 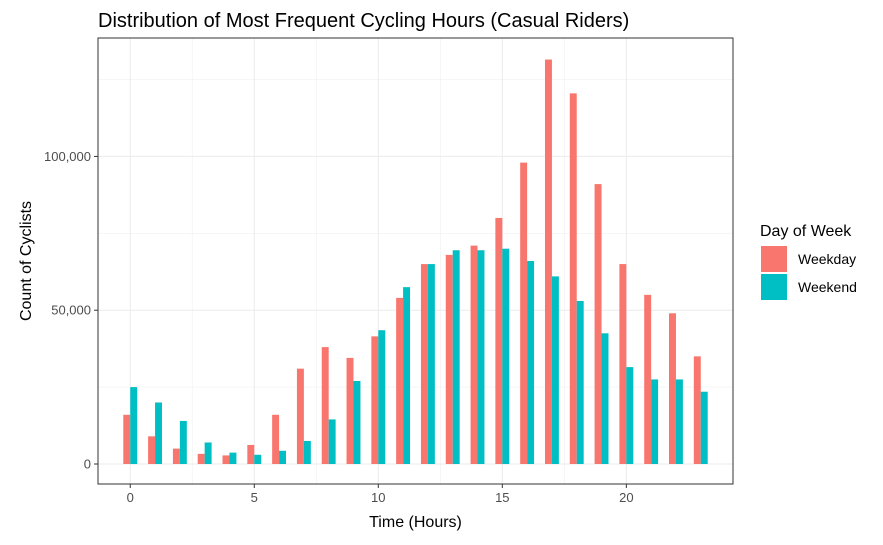 What do you see at coordinates (774, 259) in the screenshot?
I see `legend-key-weekday` at bounding box center [774, 259].